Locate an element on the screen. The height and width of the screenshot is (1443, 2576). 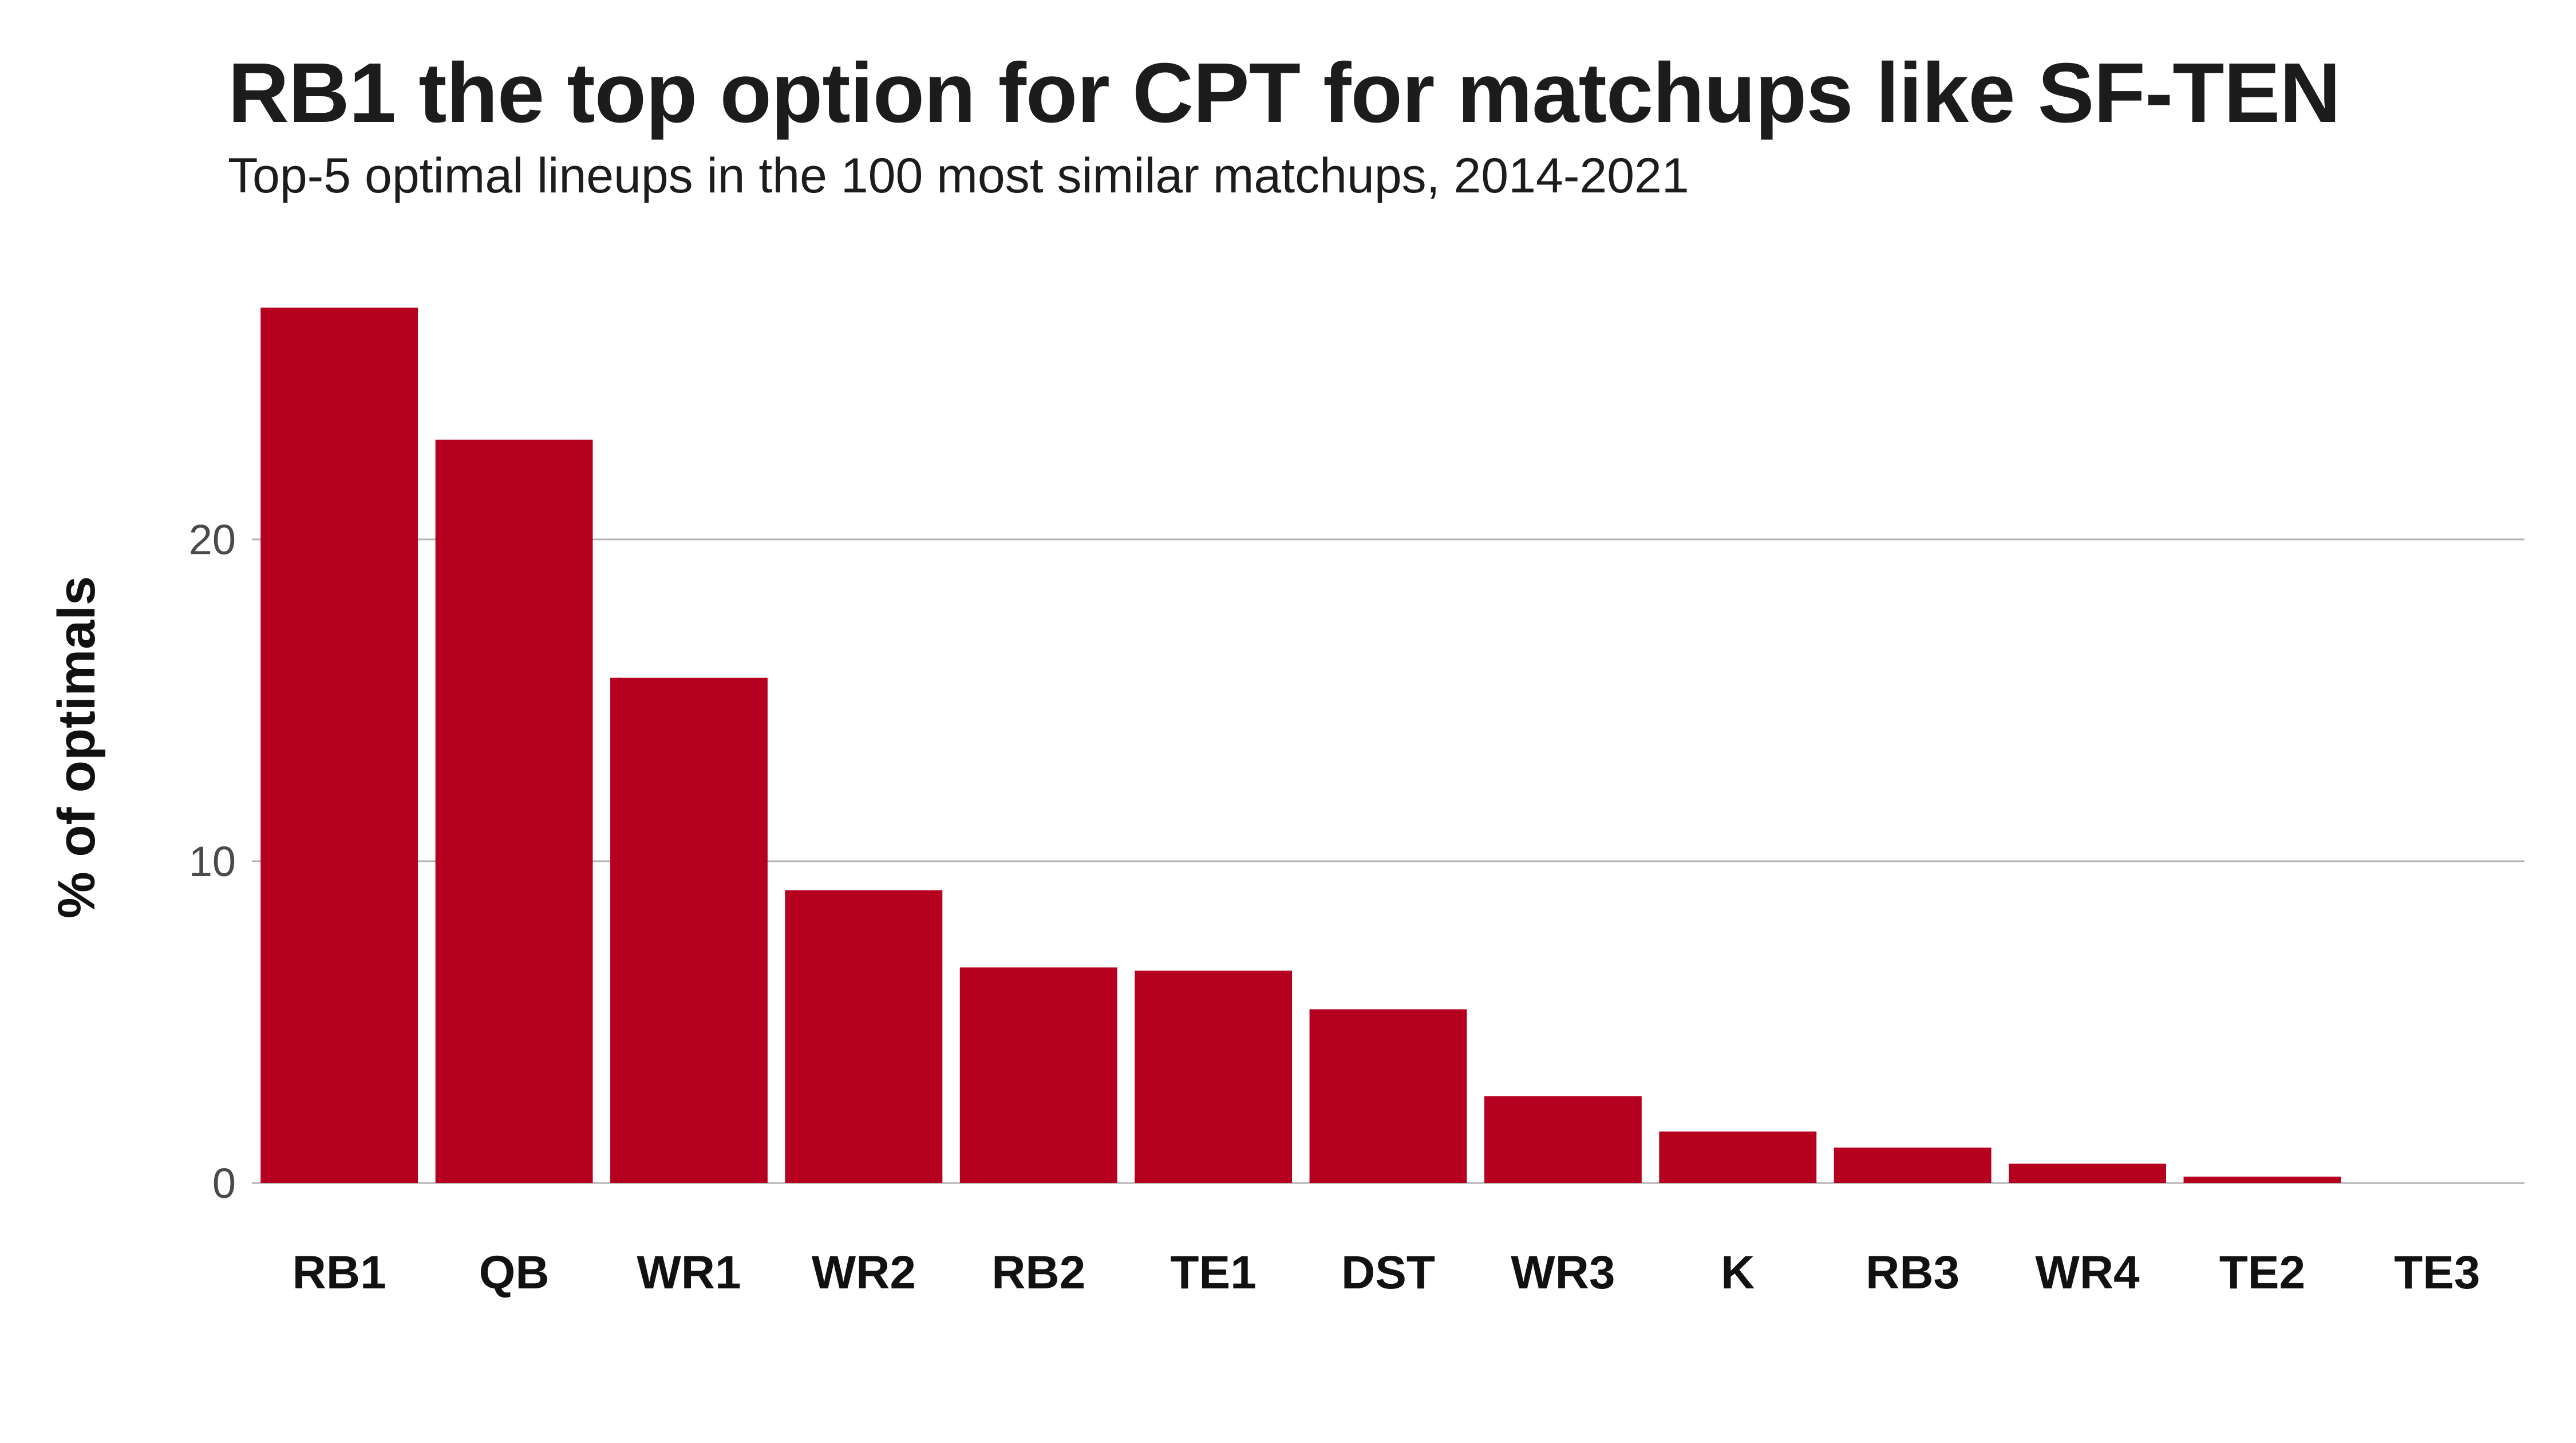
bar-te1 is located at coordinates (1214, 1077).